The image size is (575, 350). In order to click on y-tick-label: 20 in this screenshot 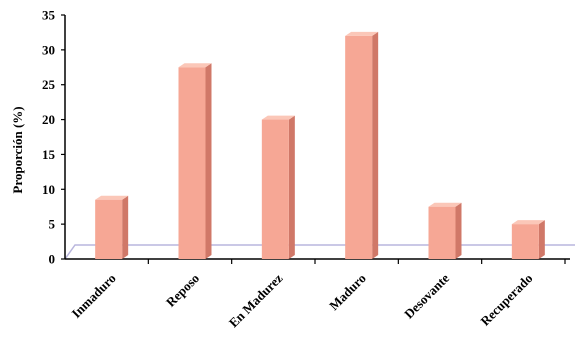, I will do `click(48, 119)`.